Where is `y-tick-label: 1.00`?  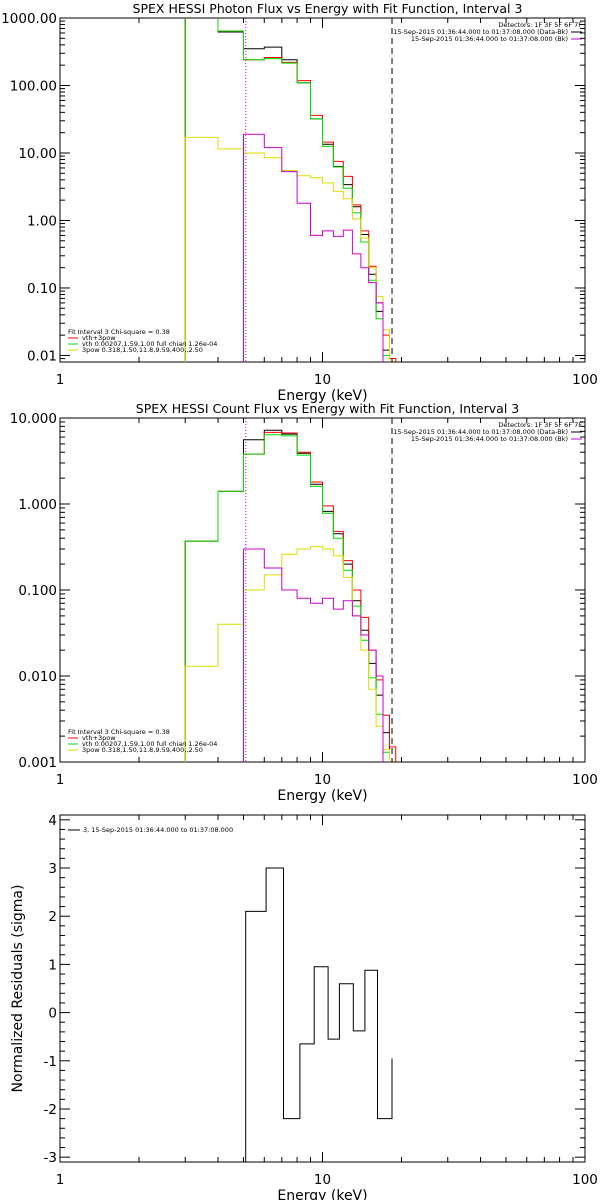
y-tick-label: 1.00 is located at coordinates (42, 221).